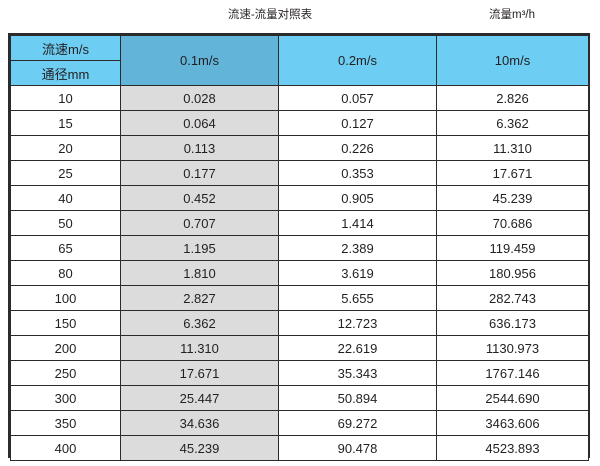  I want to click on cell-flow-01: 1.195, so click(199, 248).